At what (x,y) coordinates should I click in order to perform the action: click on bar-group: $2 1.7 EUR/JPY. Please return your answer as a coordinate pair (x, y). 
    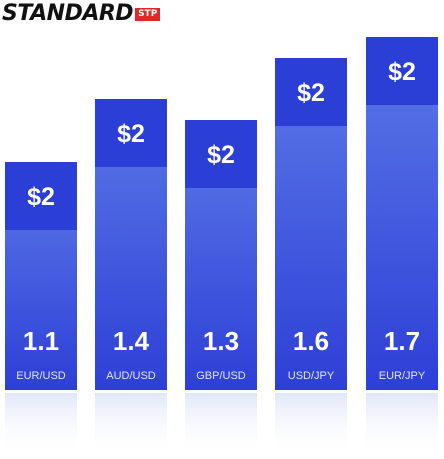
    Looking at the image, I should click on (402, 247).